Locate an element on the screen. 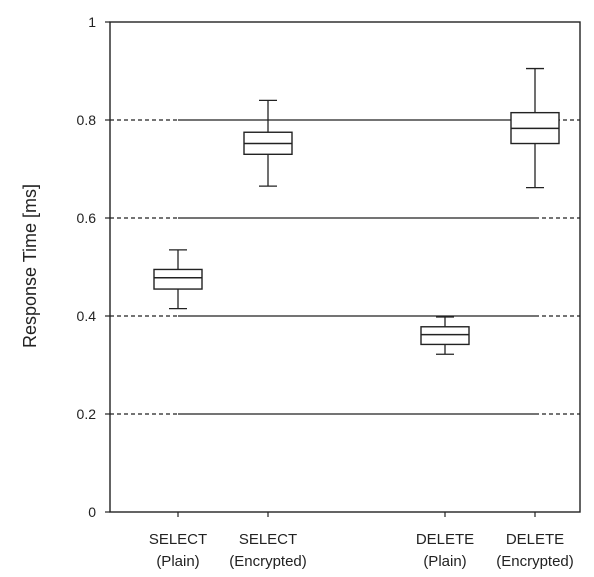 The height and width of the screenshot is (577, 594). y-tick-labels: 0 0.2 0.4 0.6 0.8 1 is located at coordinates (87, 267).